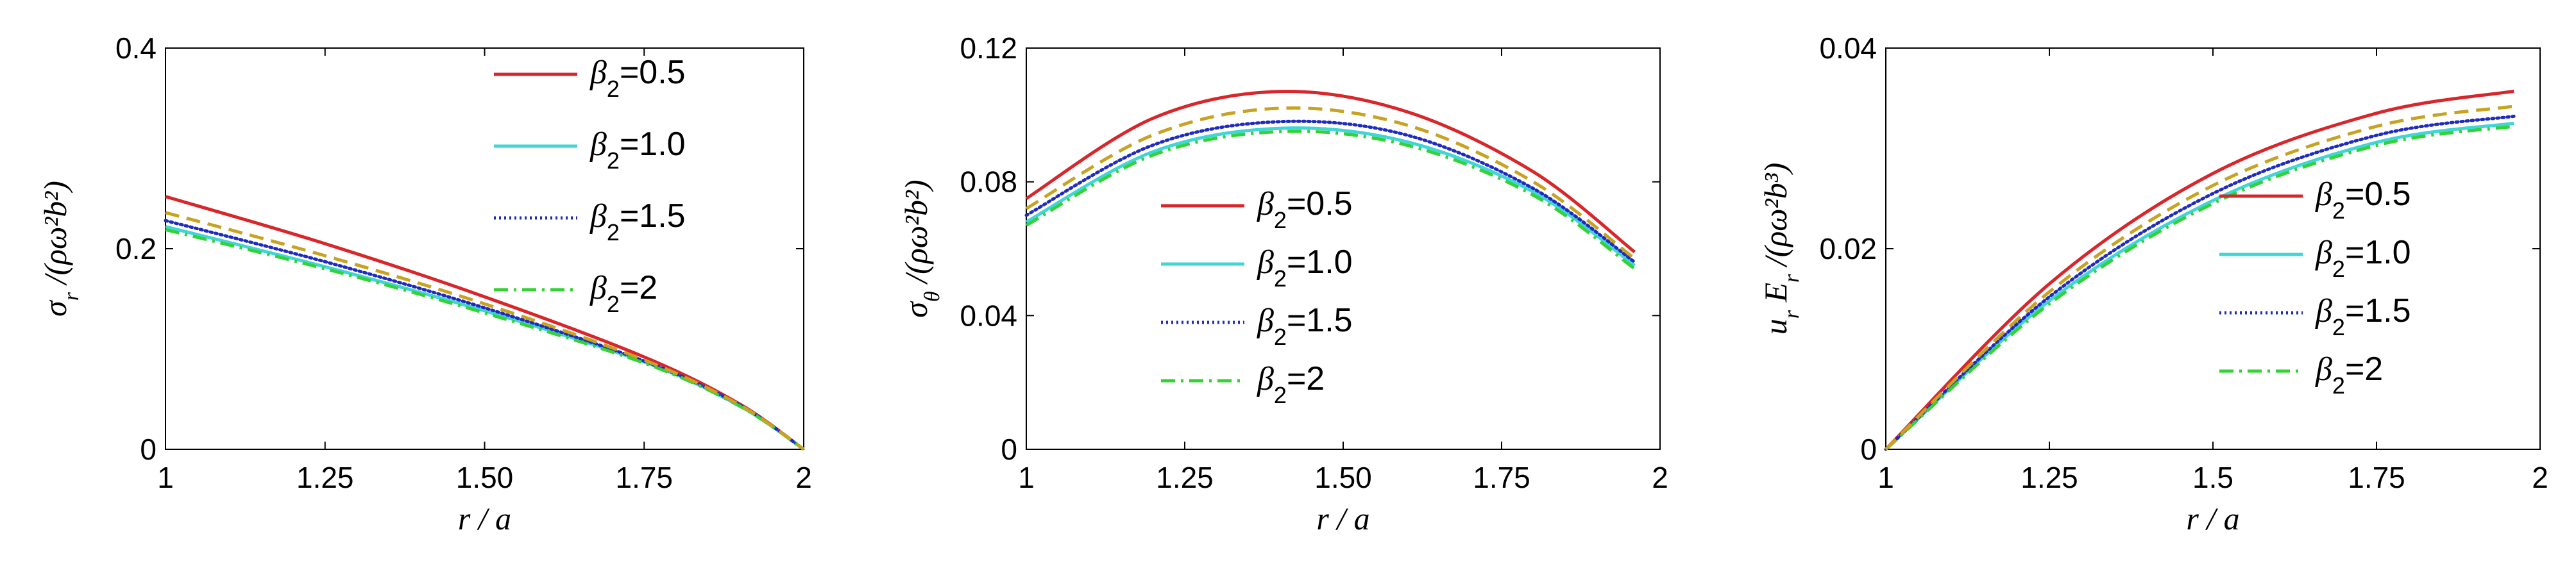  Describe the element at coordinates (921, 248) in the screenshot. I see `y-axis-label: σθ /(ρω²b²)` at that location.